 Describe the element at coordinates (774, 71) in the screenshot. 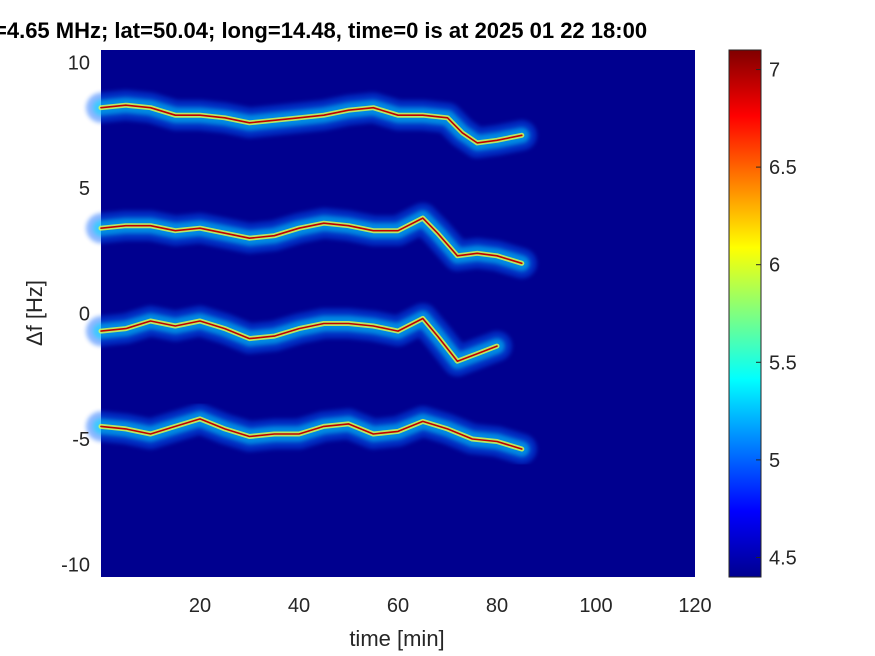

I see `colorbar-tick-label: 7` at that location.